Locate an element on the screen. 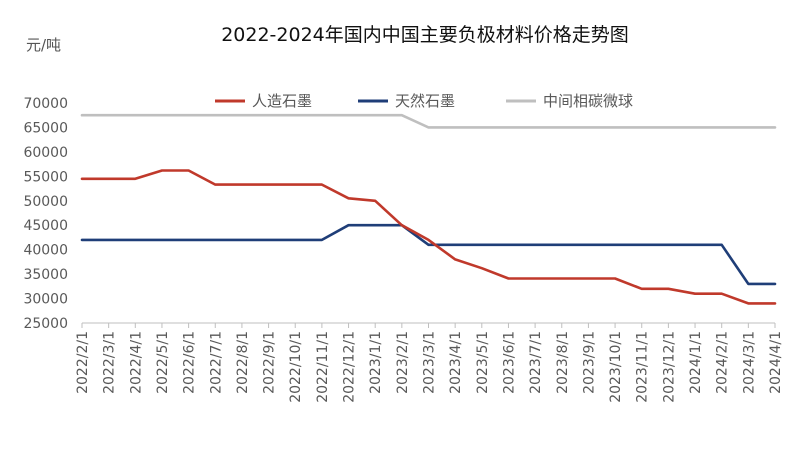 This screenshot has width=800, height=453. x-tick-label: 2022/8/1 is located at coordinates (243, 362).